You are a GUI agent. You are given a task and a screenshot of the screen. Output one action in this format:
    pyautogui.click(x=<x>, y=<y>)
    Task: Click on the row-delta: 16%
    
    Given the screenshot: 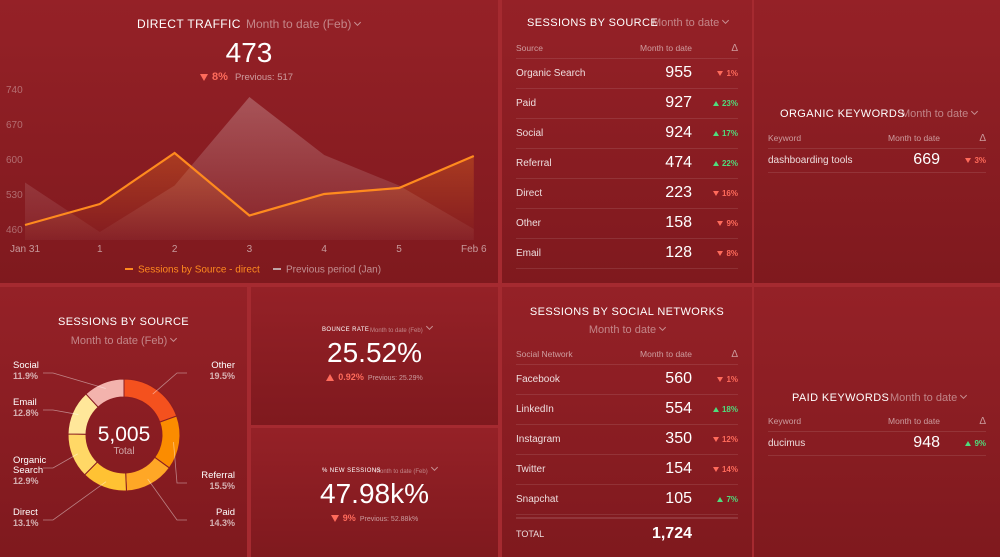 What is the action you would take?
    pyautogui.click(x=715, y=193)
    